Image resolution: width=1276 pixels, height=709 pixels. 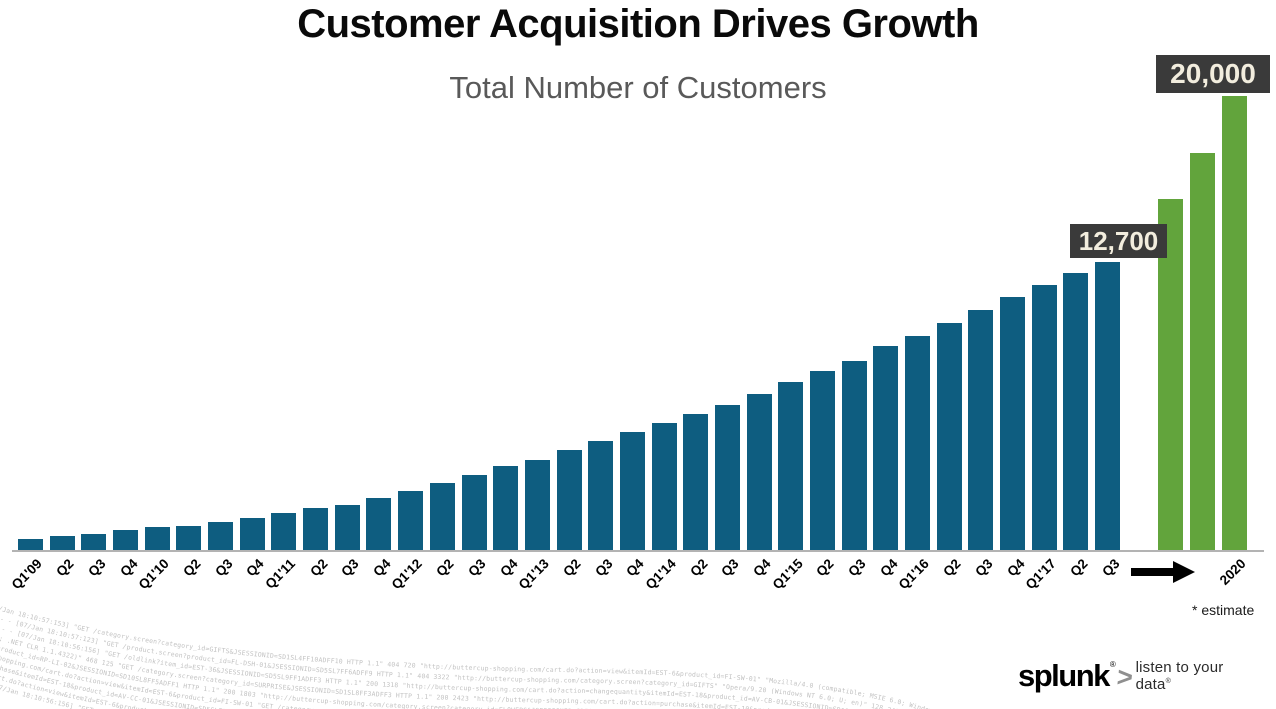 I want to click on bar-actual-Q1'12, so click(x=411, y=520).